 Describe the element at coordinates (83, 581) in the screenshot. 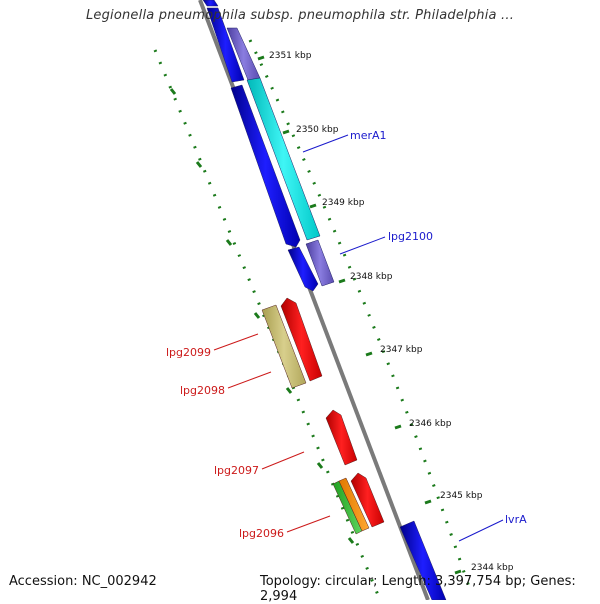

I see `accession-text: Accession: NC_002942` at that location.